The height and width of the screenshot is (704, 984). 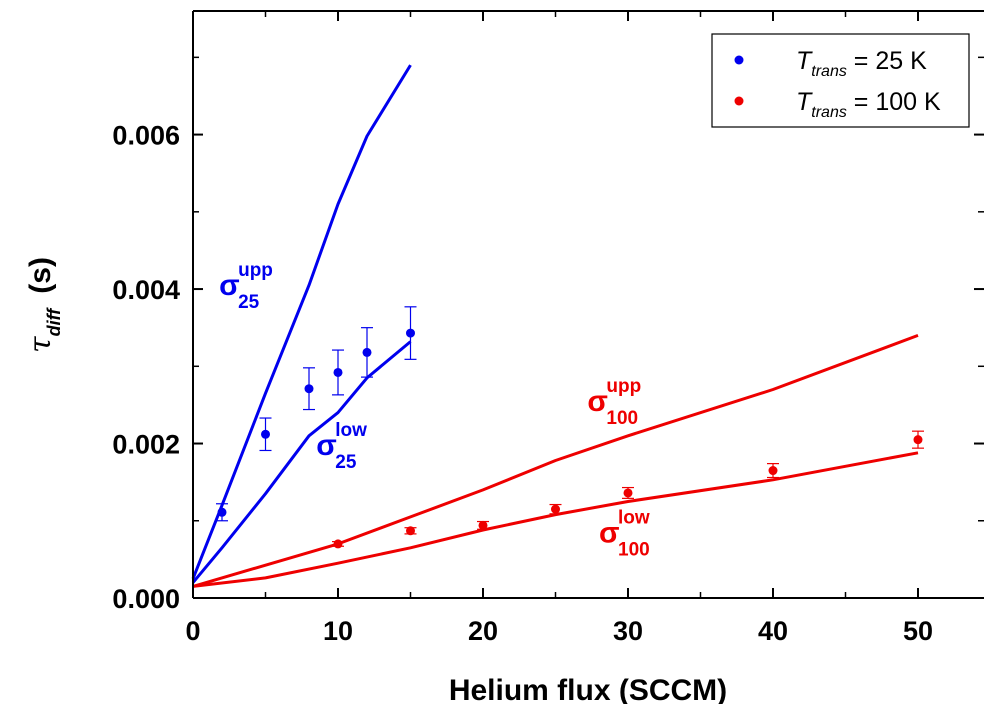 I want to click on x-tick-label: 20, so click(x=483, y=631).